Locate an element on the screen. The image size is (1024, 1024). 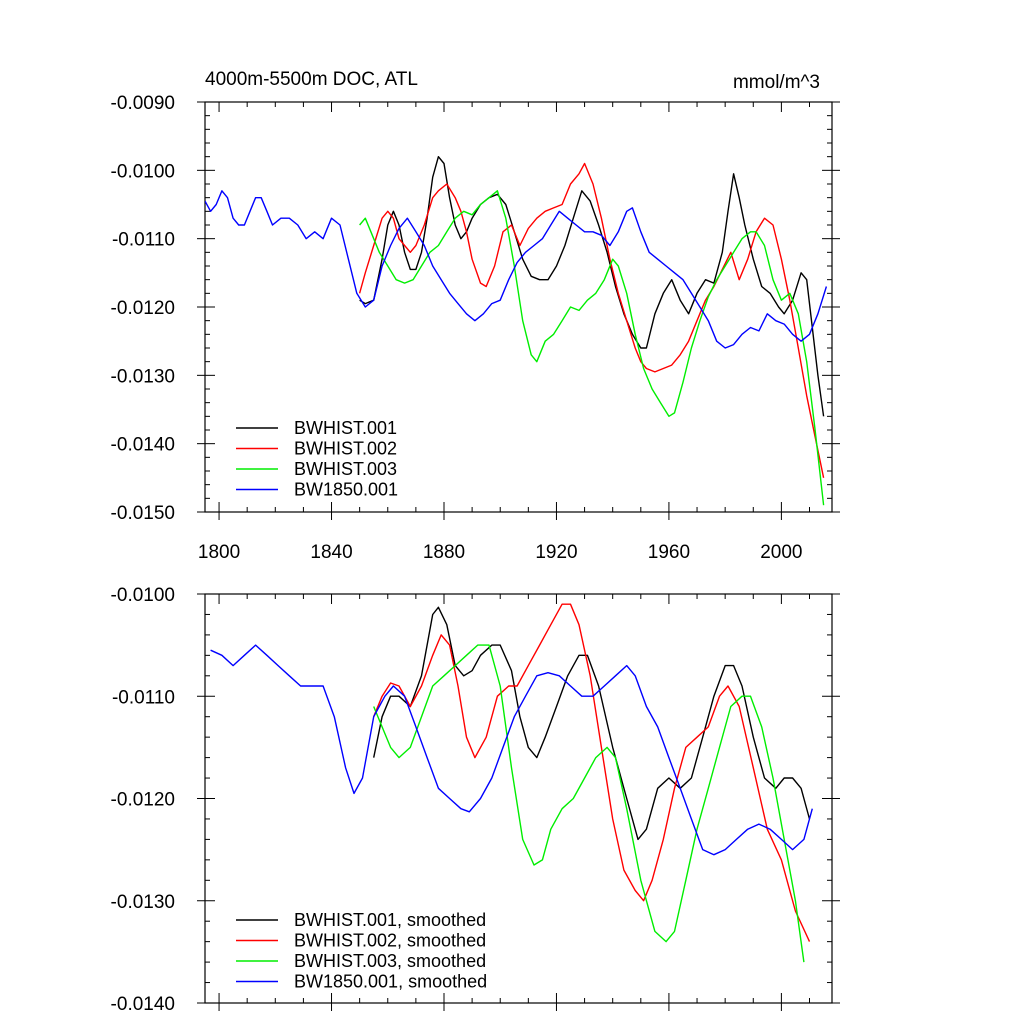
legend-label: BWHIST.001 is located at coordinates (345, 428).